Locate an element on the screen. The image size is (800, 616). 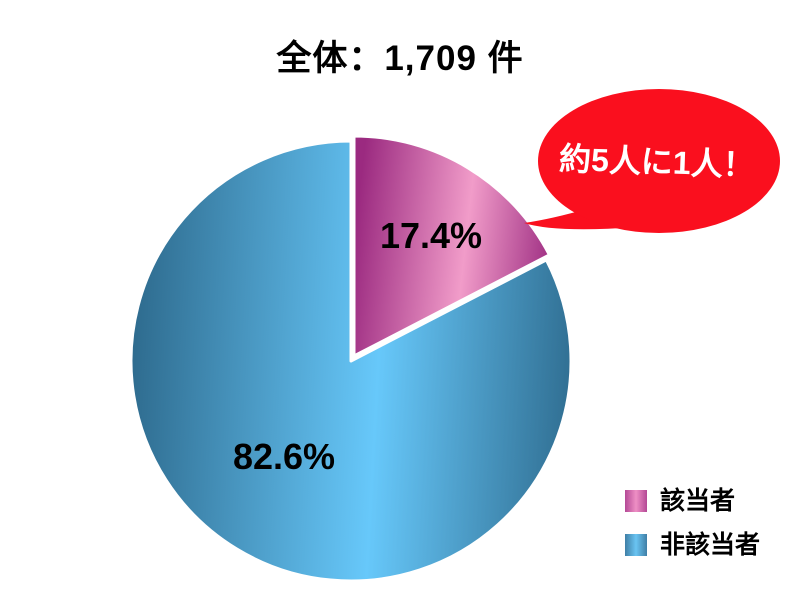
chart-title: 全体：1,709 件 is located at coordinates (400, 58).